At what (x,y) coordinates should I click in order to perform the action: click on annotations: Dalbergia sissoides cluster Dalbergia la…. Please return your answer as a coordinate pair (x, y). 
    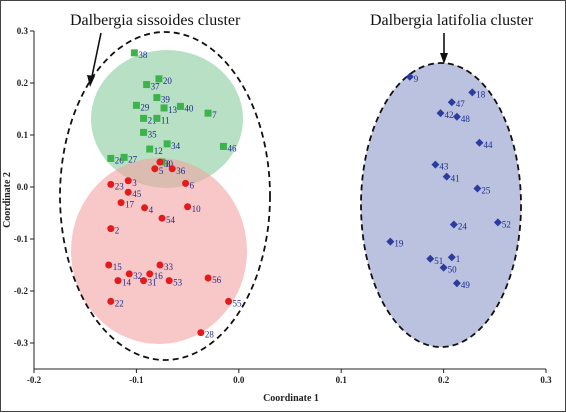
    Looking at the image, I should click on (302, 49).